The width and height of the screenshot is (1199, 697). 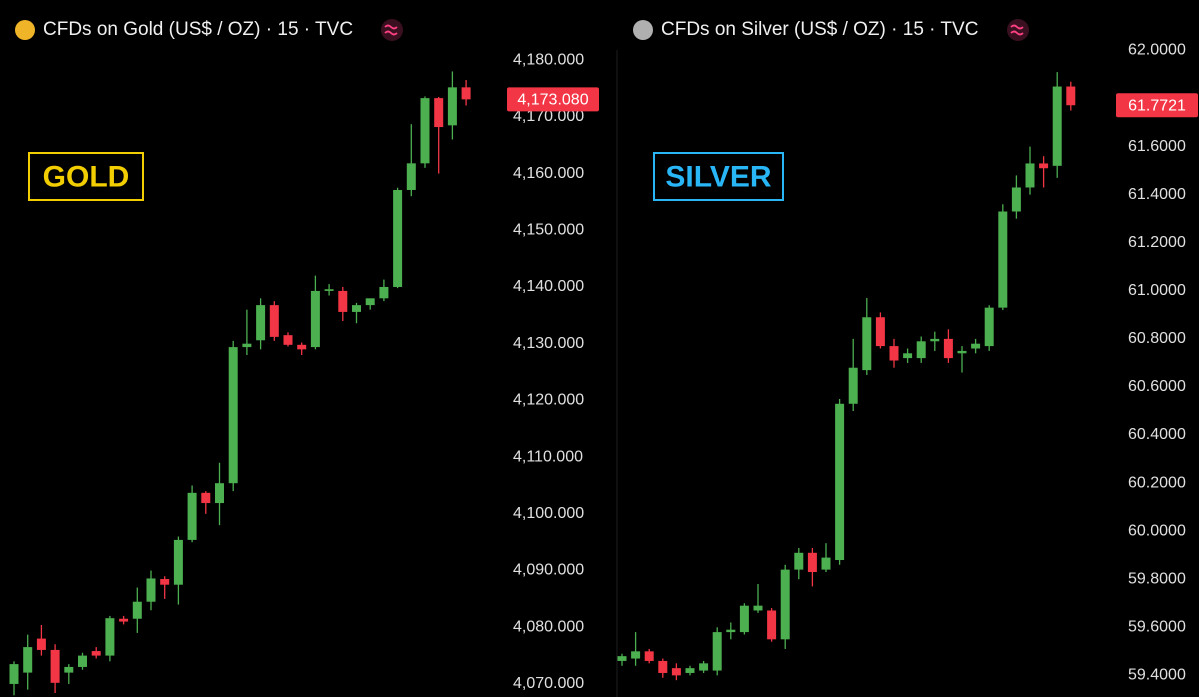 I want to click on annotation-label: SILVER, so click(x=718, y=176).